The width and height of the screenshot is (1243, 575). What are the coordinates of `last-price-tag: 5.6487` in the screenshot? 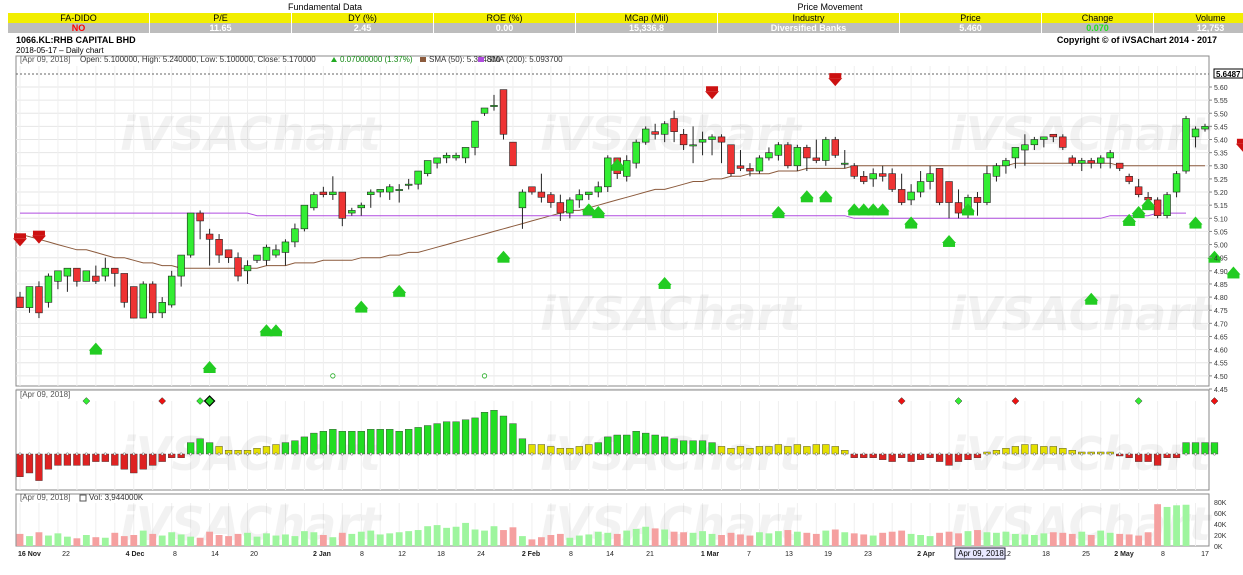 It's located at (1228, 74).